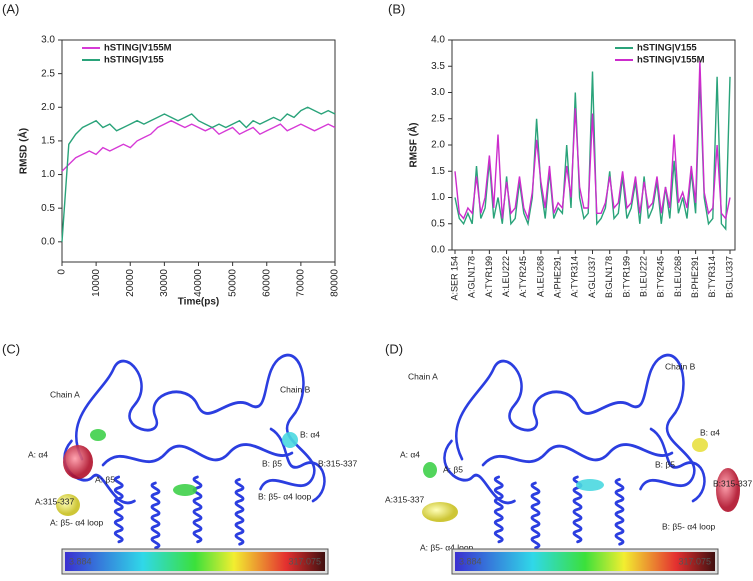 The image size is (753, 581). What do you see at coordinates (130, 283) in the screenshot?
I see `x-tick-label: 20000` at bounding box center [130, 283].